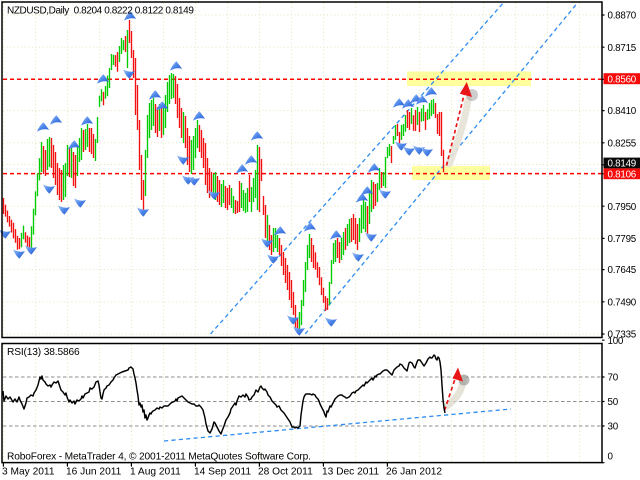 The height and width of the screenshot is (480, 640). Describe the element at coordinates (622, 48) in the screenshot. I see `svg-text: 0.8715` at that location.